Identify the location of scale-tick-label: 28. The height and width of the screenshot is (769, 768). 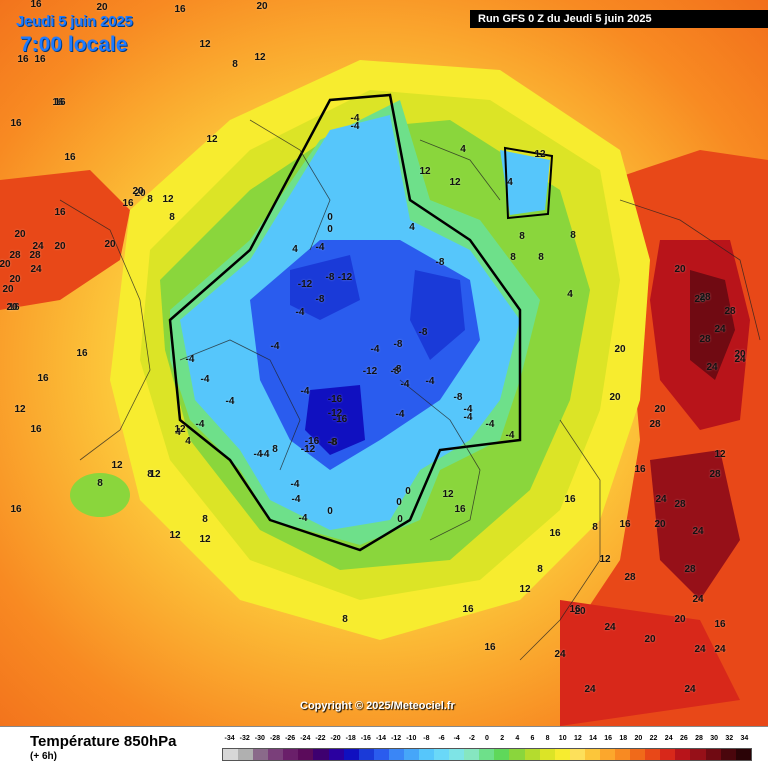
(699, 738).